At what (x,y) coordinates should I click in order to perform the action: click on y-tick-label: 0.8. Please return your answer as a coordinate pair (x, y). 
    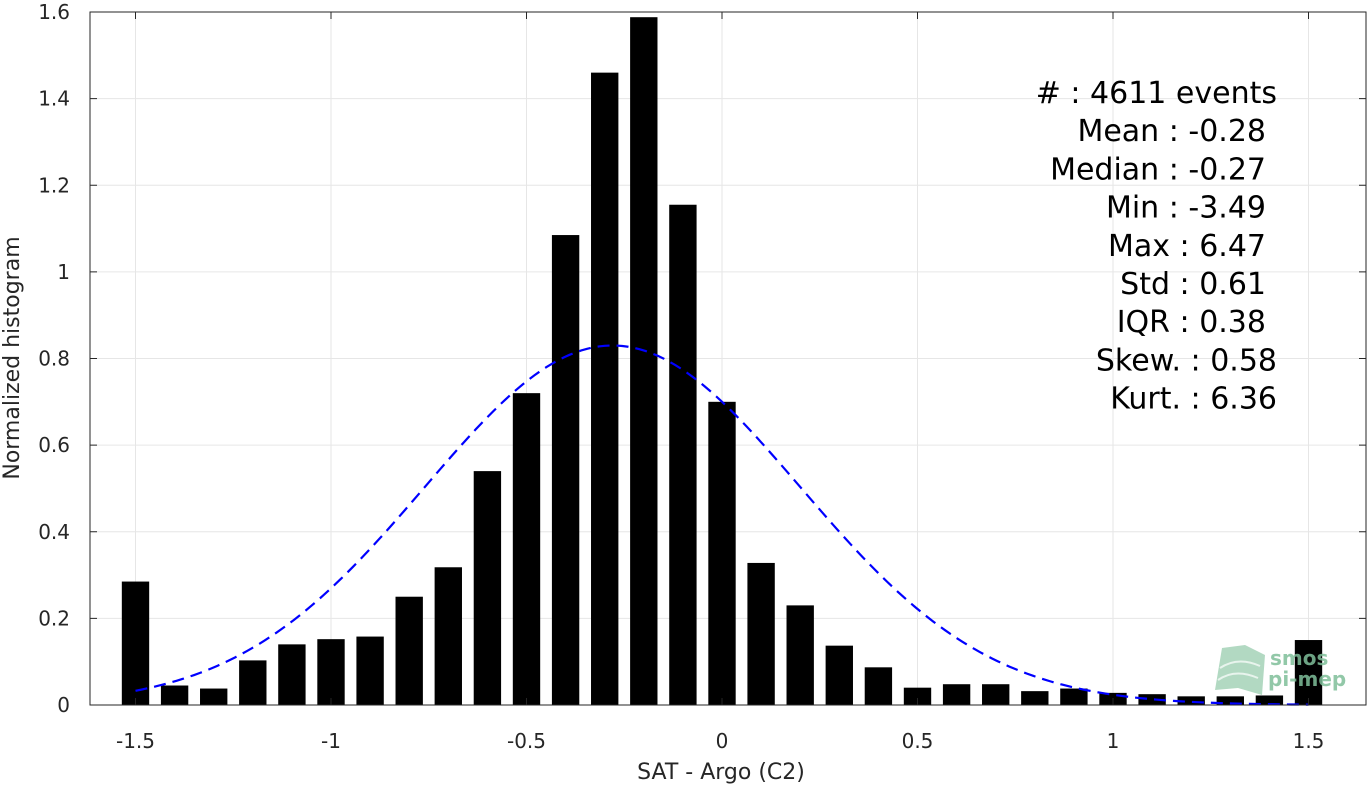
    Looking at the image, I should click on (54, 359).